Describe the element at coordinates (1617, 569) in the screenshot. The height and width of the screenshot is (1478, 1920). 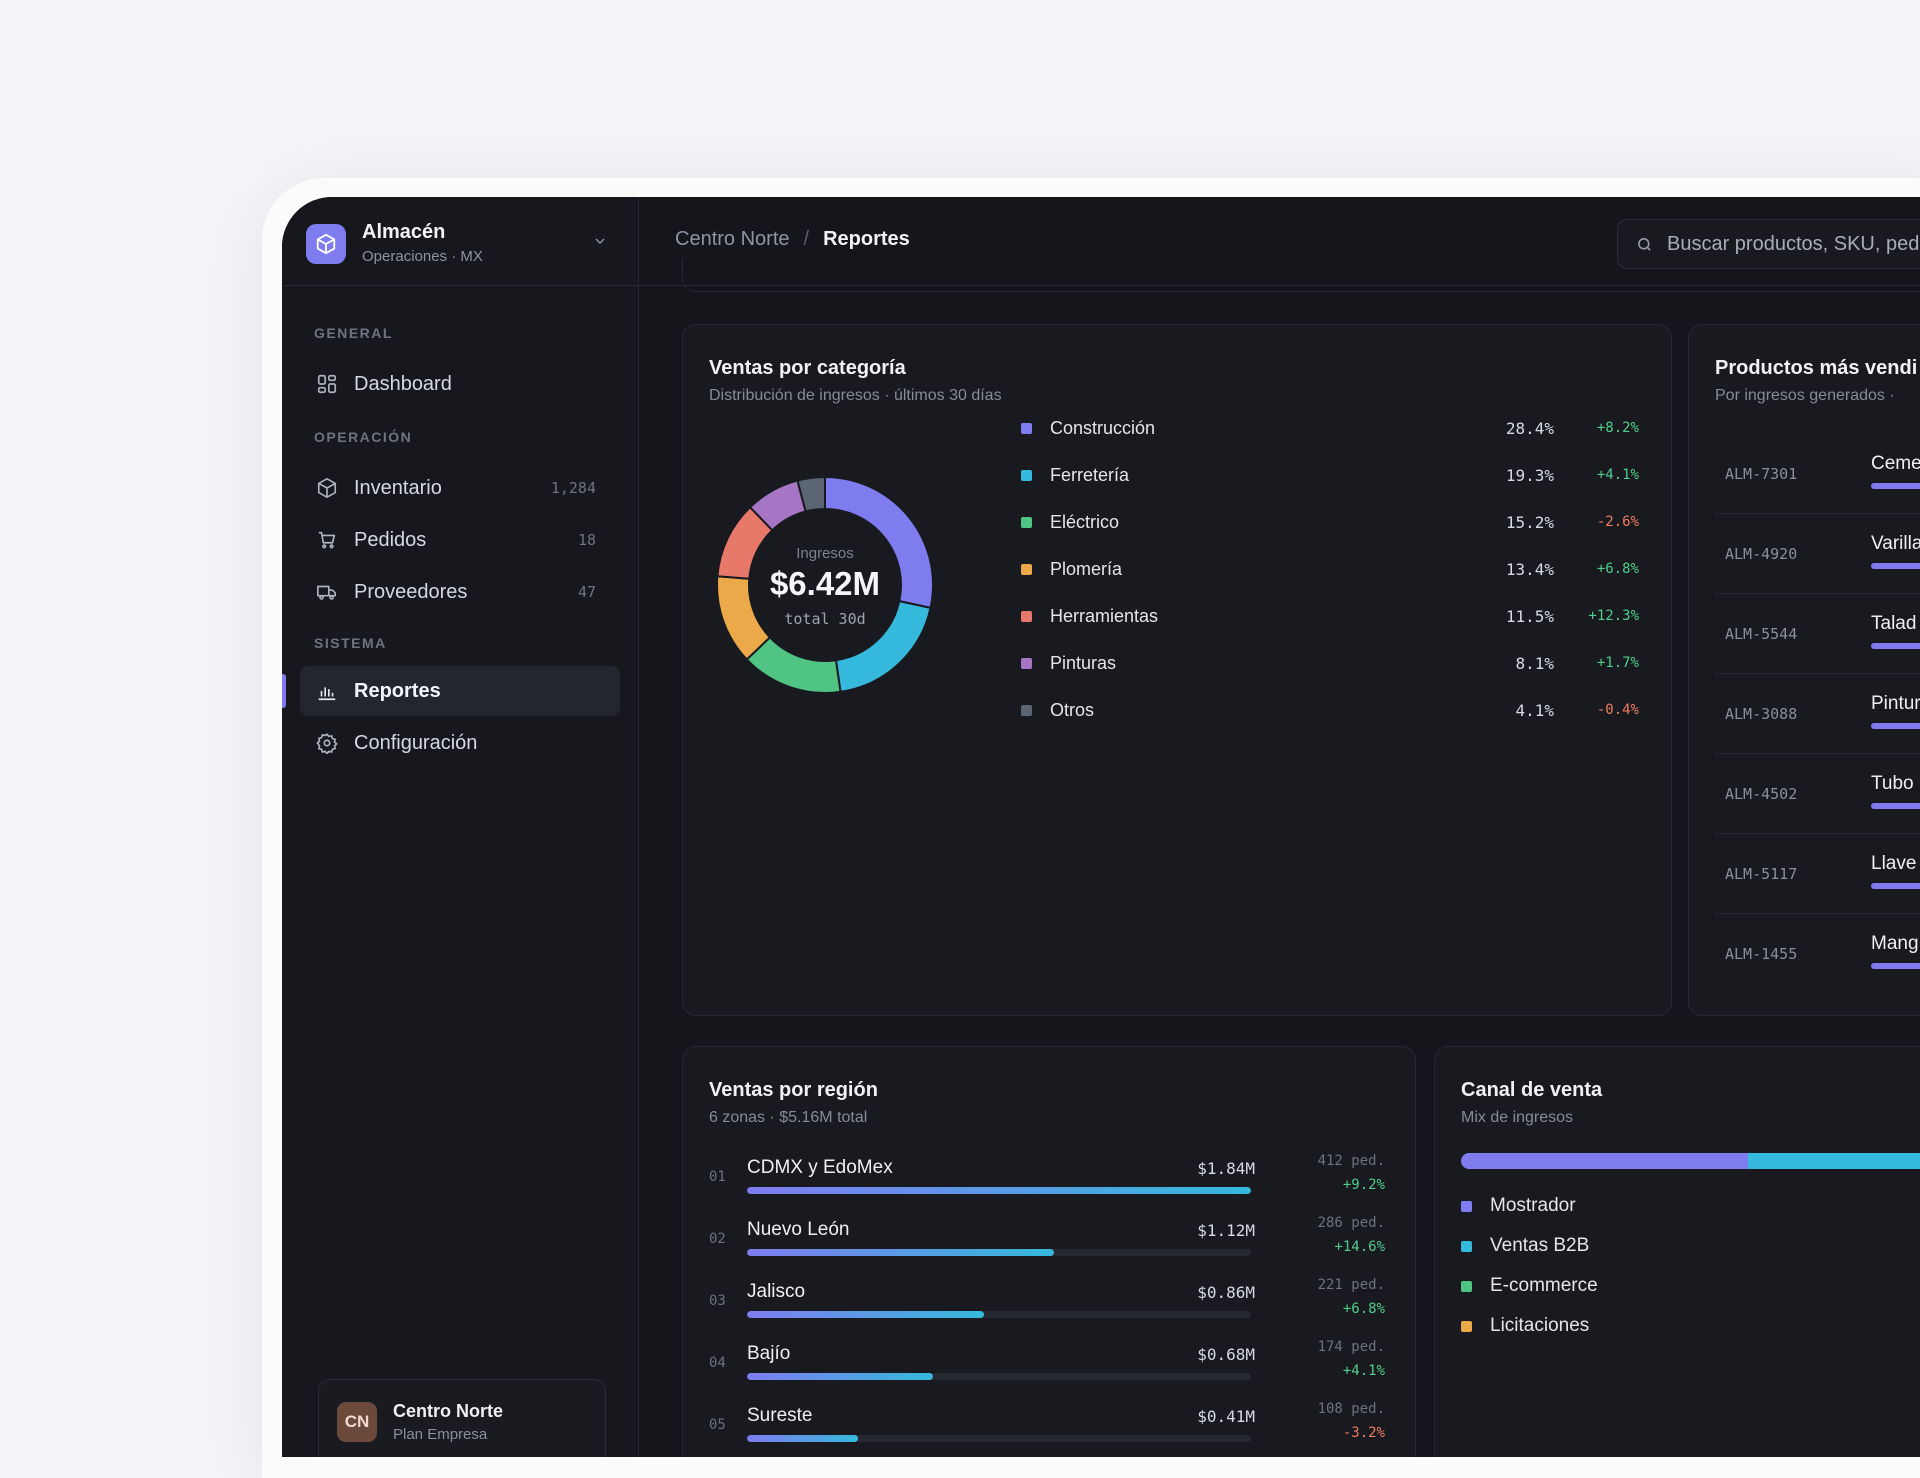
I see `legend-change: +6.8%` at that location.